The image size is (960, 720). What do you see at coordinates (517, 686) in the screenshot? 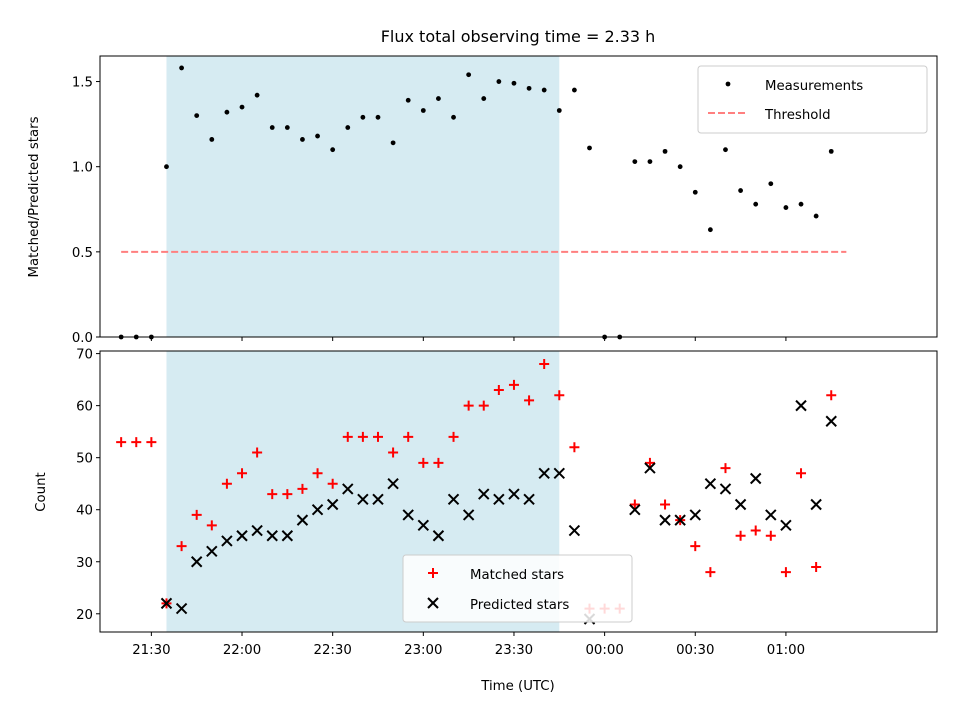
I see `x-axis-label: Time (UTC)` at bounding box center [517, 686].